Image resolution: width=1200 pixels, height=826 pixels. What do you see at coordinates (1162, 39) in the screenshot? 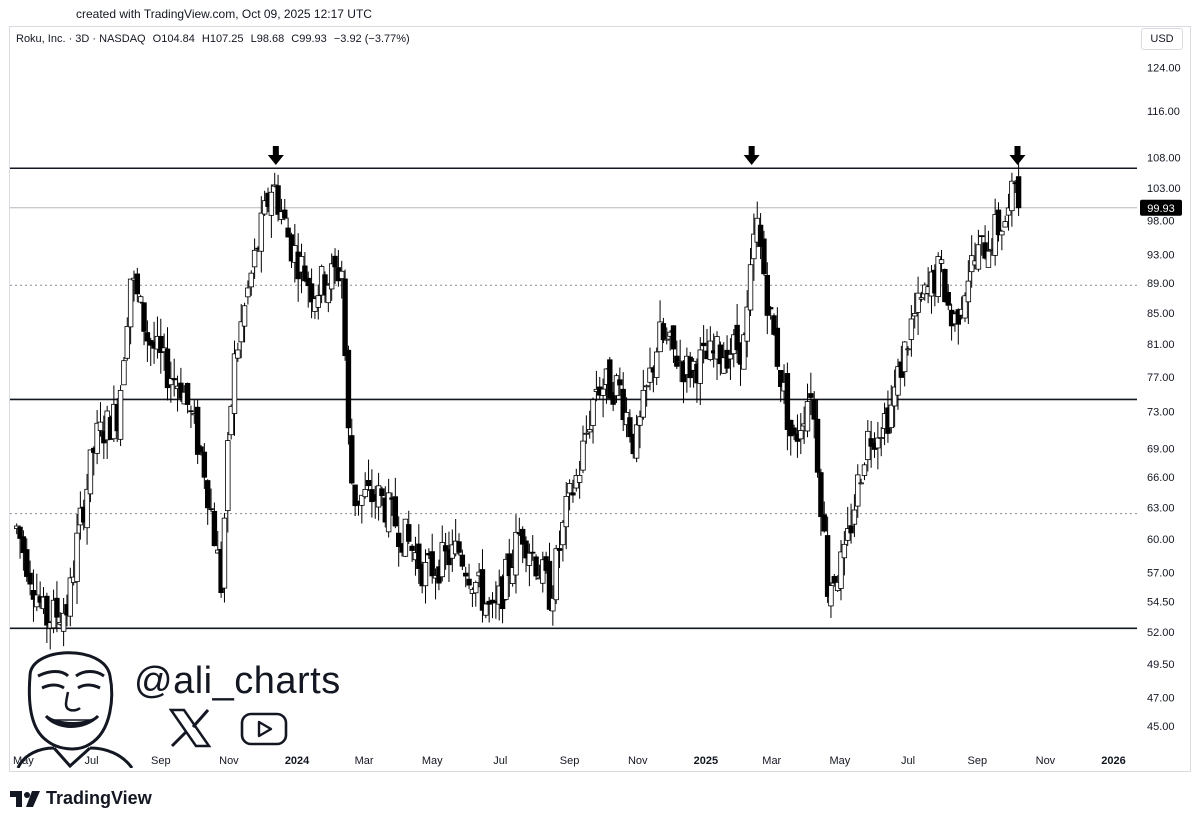
I see `currency-button: USD` at bounding box center [1162, 39].